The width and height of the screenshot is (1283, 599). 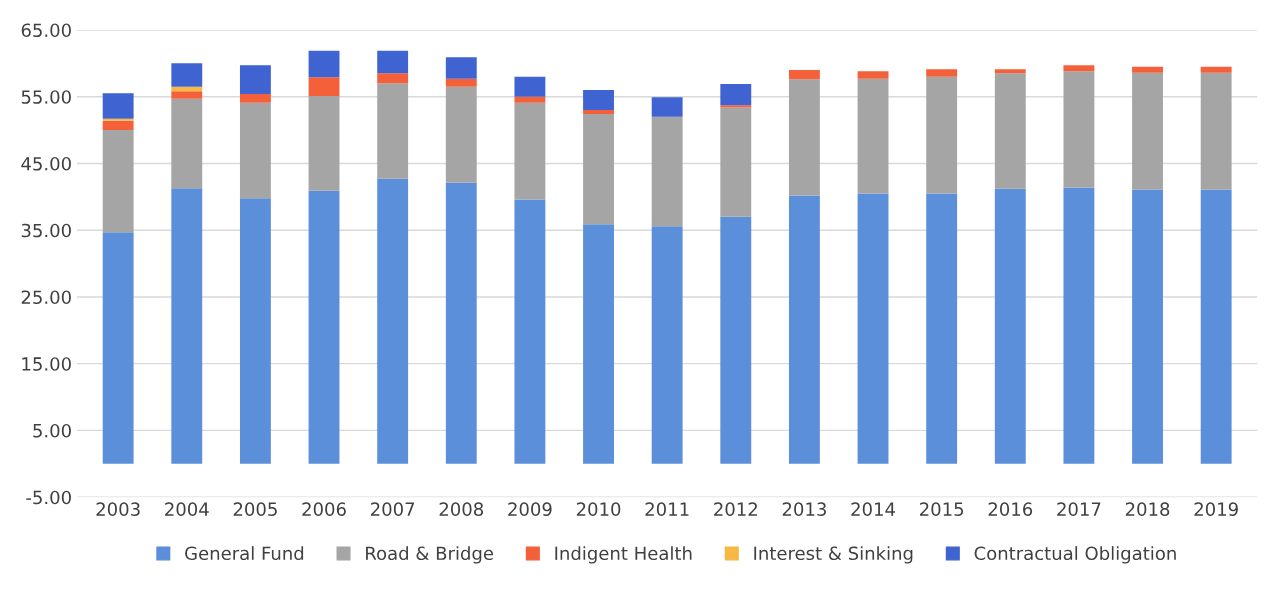 What do you see at coordinates (530, 509) in the screenshot?
I see `x-tick-label: 2009` at bounding box center [530, 509].